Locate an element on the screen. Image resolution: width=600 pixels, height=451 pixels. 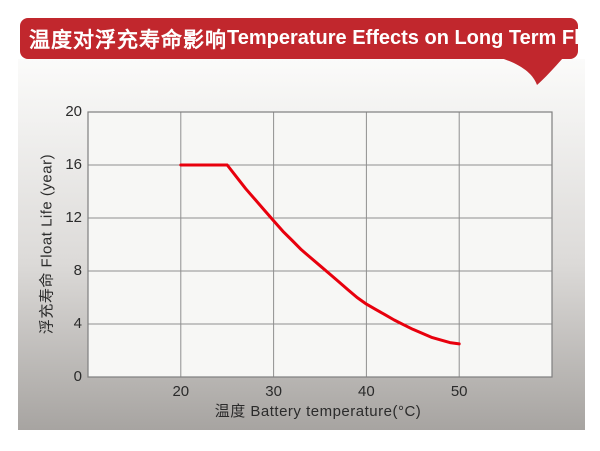
x-tick-label: 30 is located at coordinates (273, 391).